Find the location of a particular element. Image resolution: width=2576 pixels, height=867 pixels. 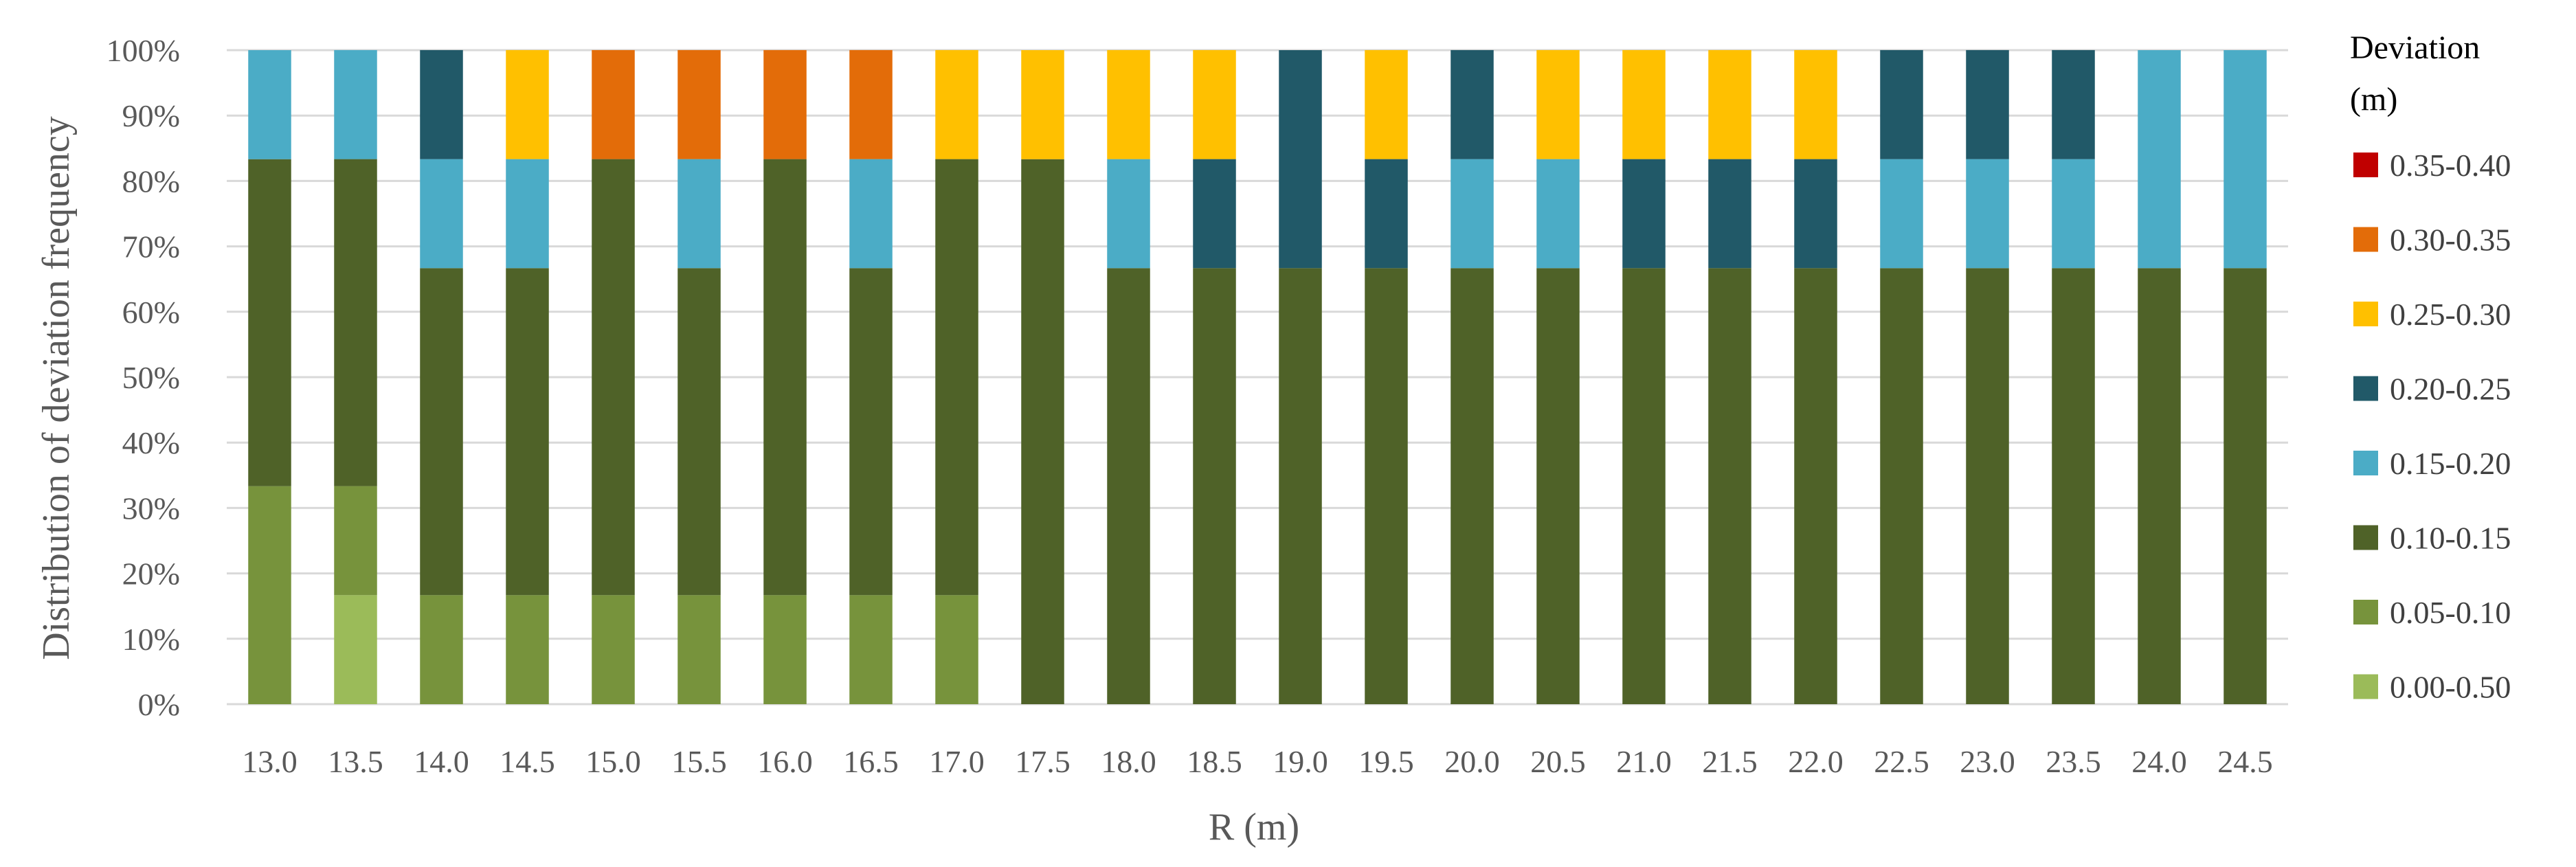

y-tick-label: 90% is located at coordinates (151, 115).